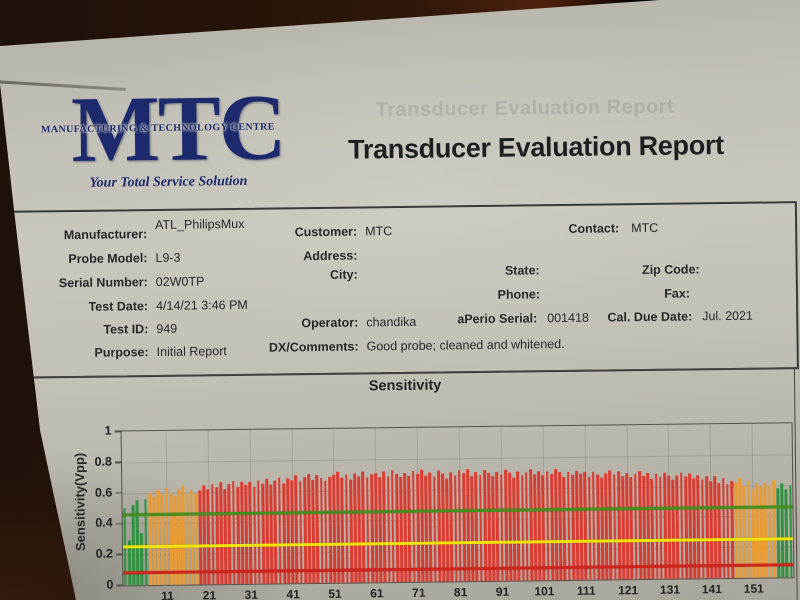  What do you see at coordinates (209, 594) in the screenshot?
I see `x-tick-label: 21` at bounding box center [209, 594].